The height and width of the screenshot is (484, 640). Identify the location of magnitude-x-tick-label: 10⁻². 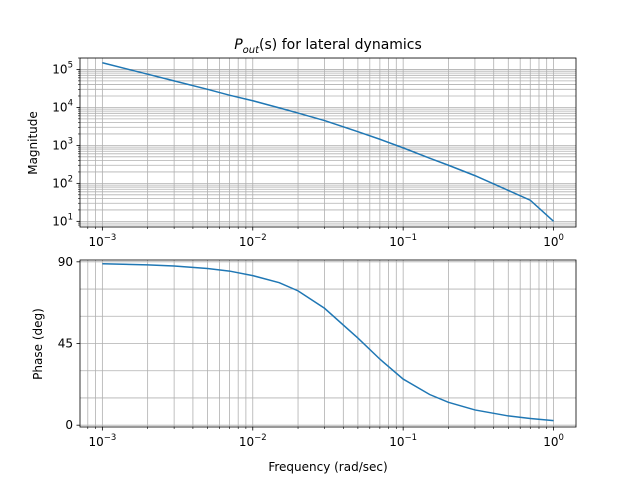
(253, 241).